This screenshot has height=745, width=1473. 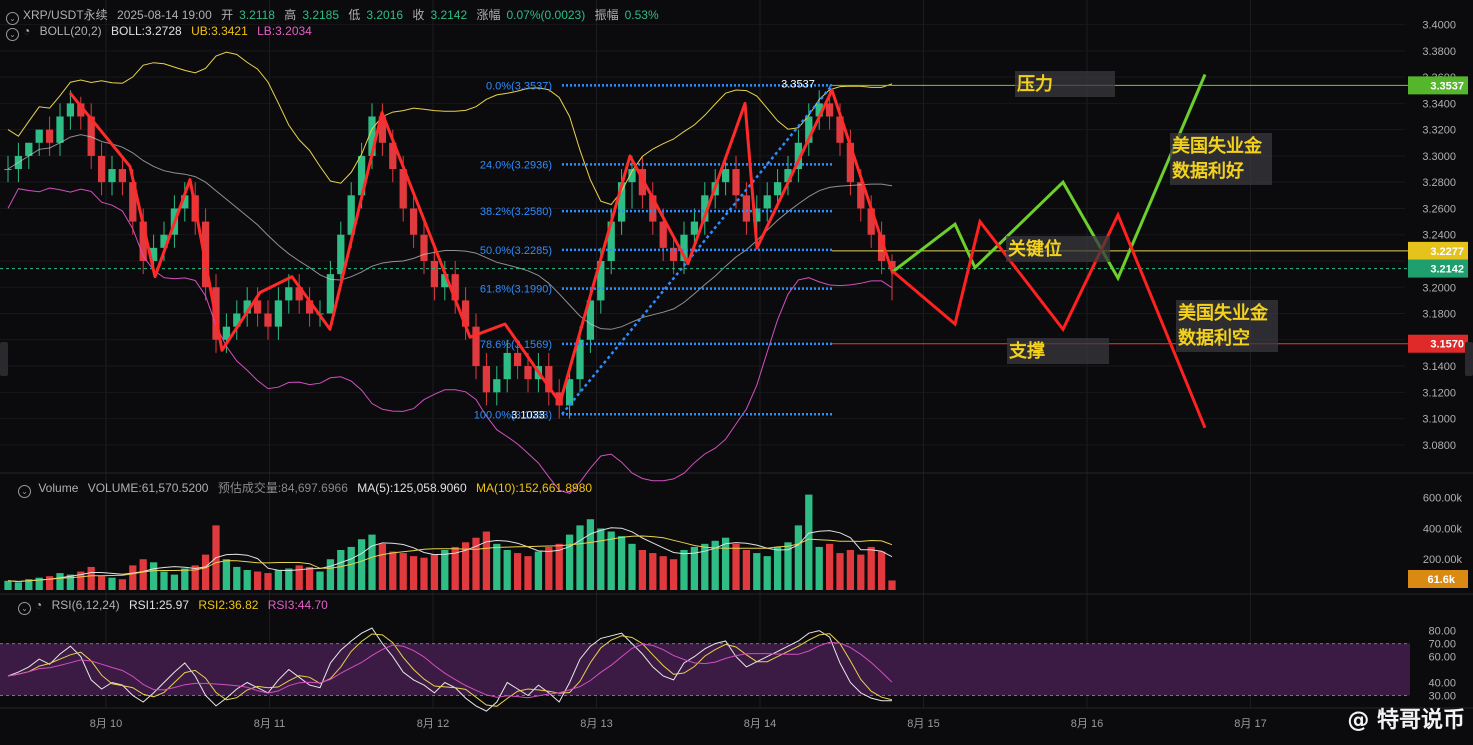 I want to click on left-scroll-handle, so click(x=4, y=359).